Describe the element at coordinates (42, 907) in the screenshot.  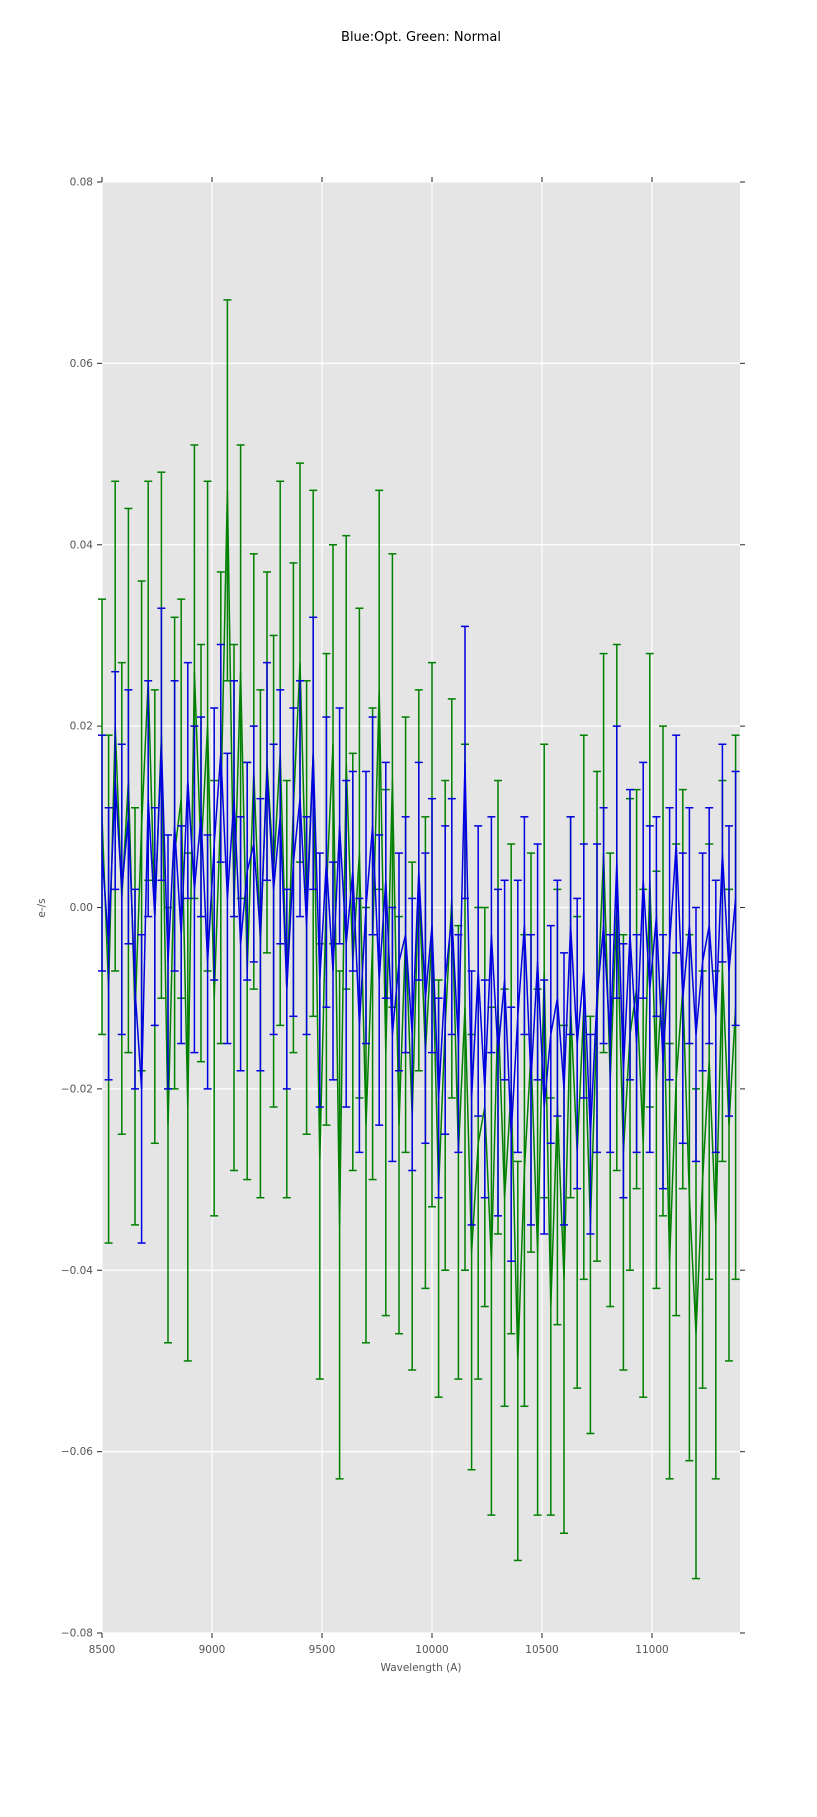
I see `y-axis-label: e-/s` at that location.